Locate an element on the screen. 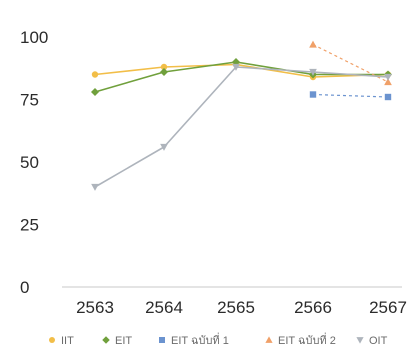  legend: IIT EIT EIT ฉบับที่ 1 EIT ฉบับที่ 2 OIT is located at coordinates (218, 339).